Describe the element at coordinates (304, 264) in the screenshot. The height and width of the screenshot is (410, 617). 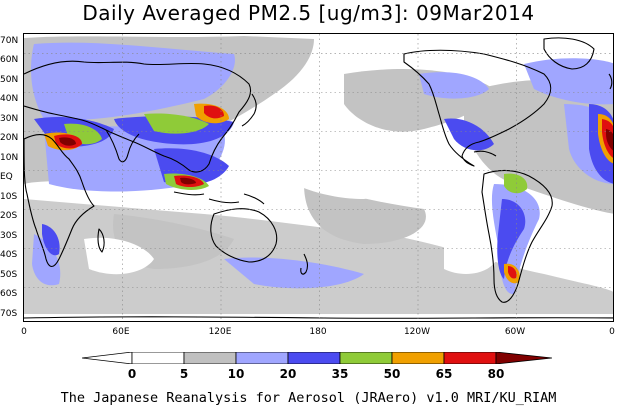
I see `coastline-newzealand` at that location.